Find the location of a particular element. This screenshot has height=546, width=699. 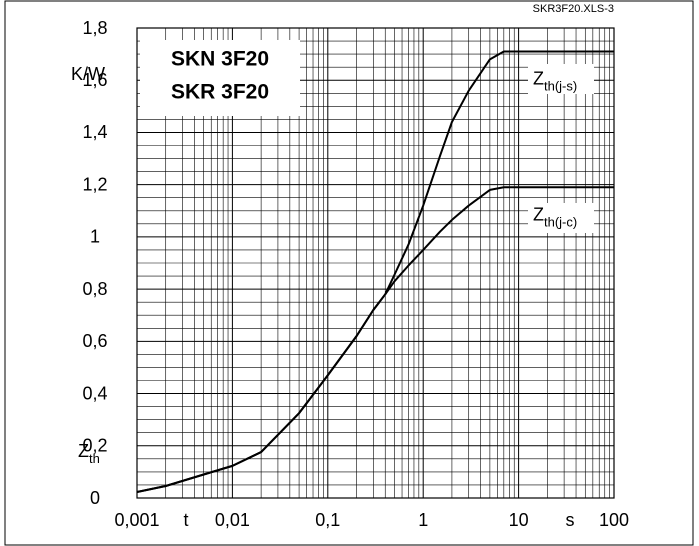

x-tick-label: 0,01 is located at coordinates (232, 520).